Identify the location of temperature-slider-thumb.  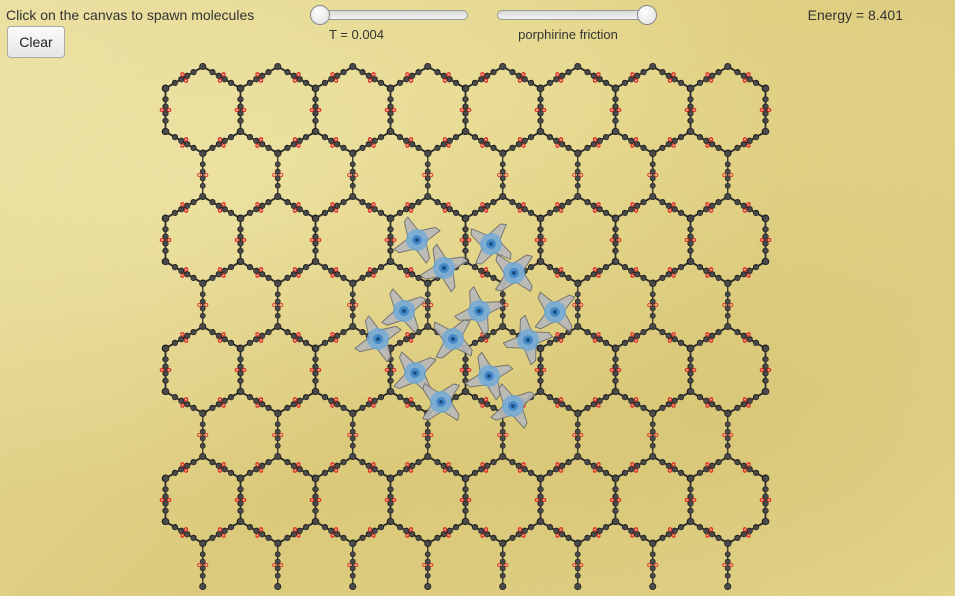
(320, 15).